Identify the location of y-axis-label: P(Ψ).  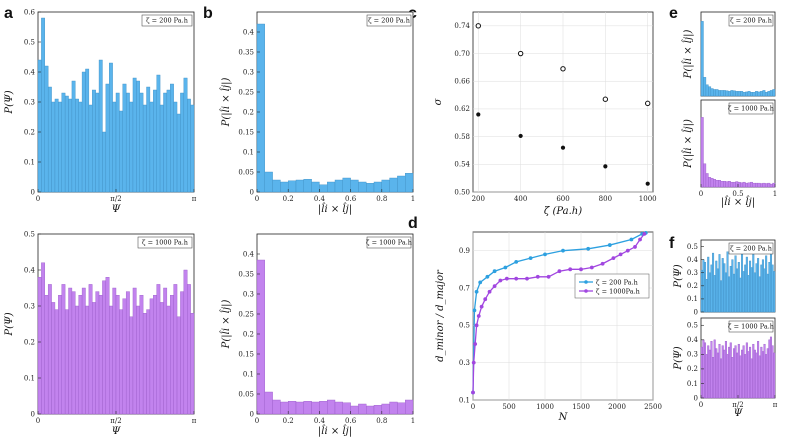
(9, 102).